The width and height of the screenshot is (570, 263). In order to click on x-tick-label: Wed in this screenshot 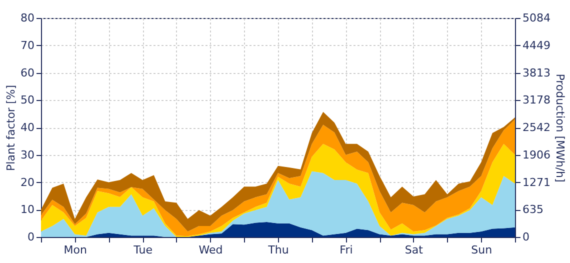, I will do `click(210, 250)`.